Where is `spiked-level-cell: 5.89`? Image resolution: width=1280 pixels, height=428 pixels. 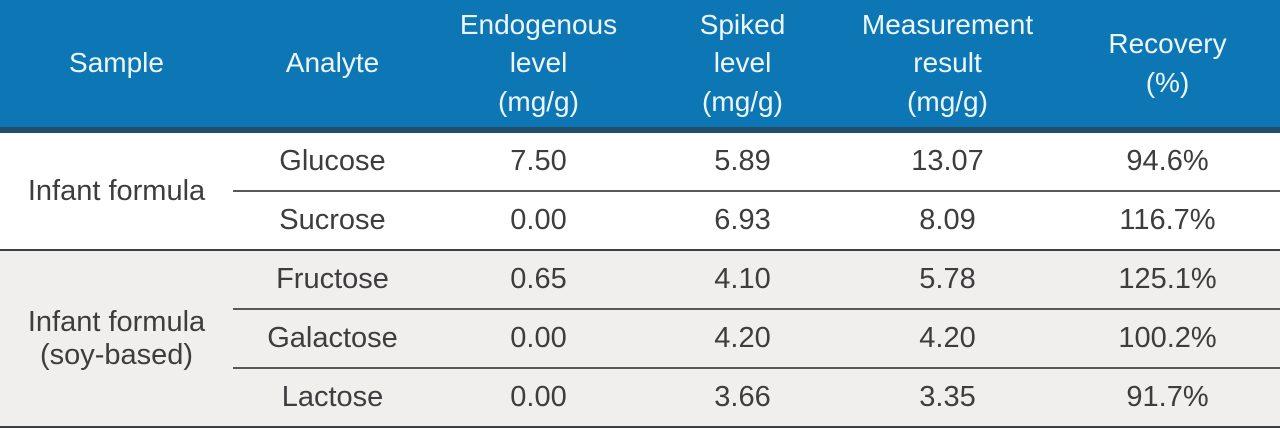 spiked-level-cell: 5.89 is located at coordinates (742, 160).